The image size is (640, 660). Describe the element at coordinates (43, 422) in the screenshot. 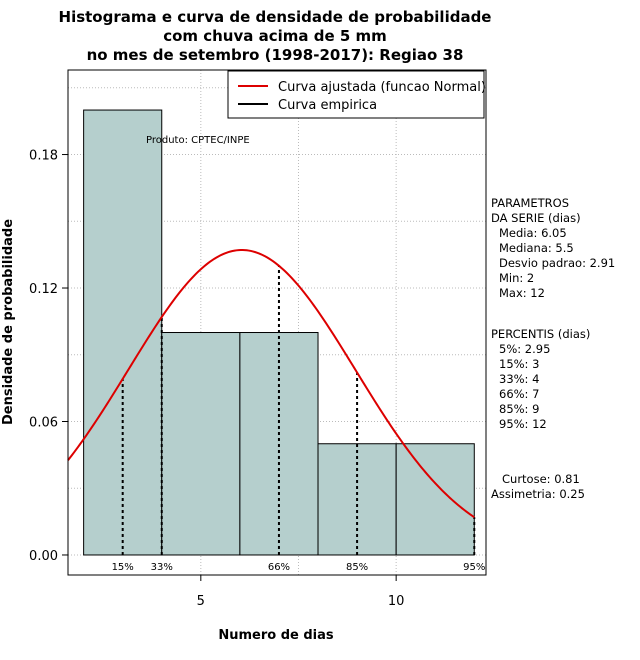

I see `y-tick-label: 0.06` at that location.